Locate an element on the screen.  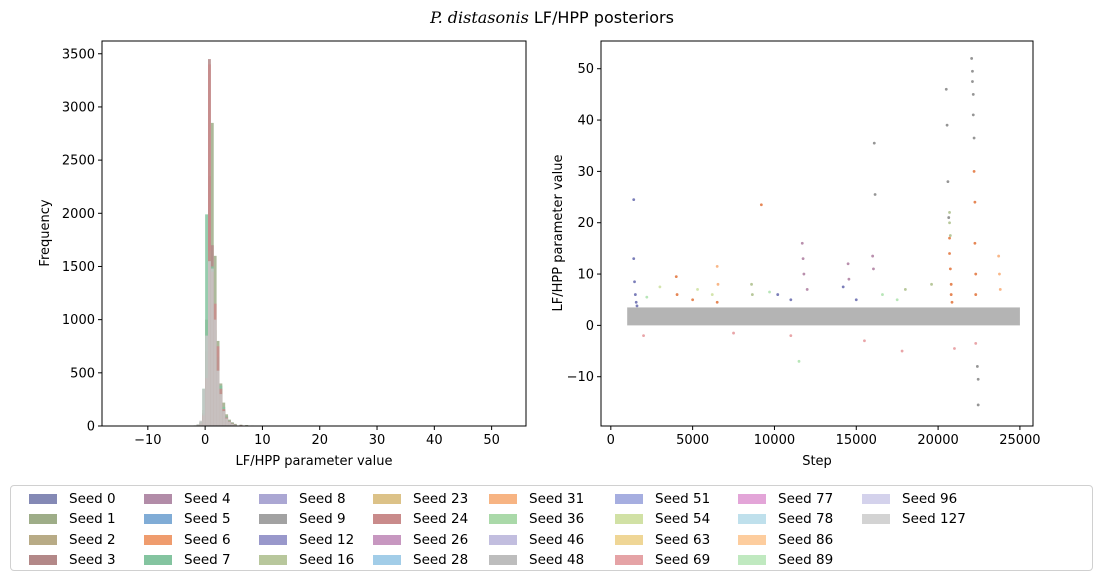
y-tick-label: 1500 is located at coordinates (78, 267).